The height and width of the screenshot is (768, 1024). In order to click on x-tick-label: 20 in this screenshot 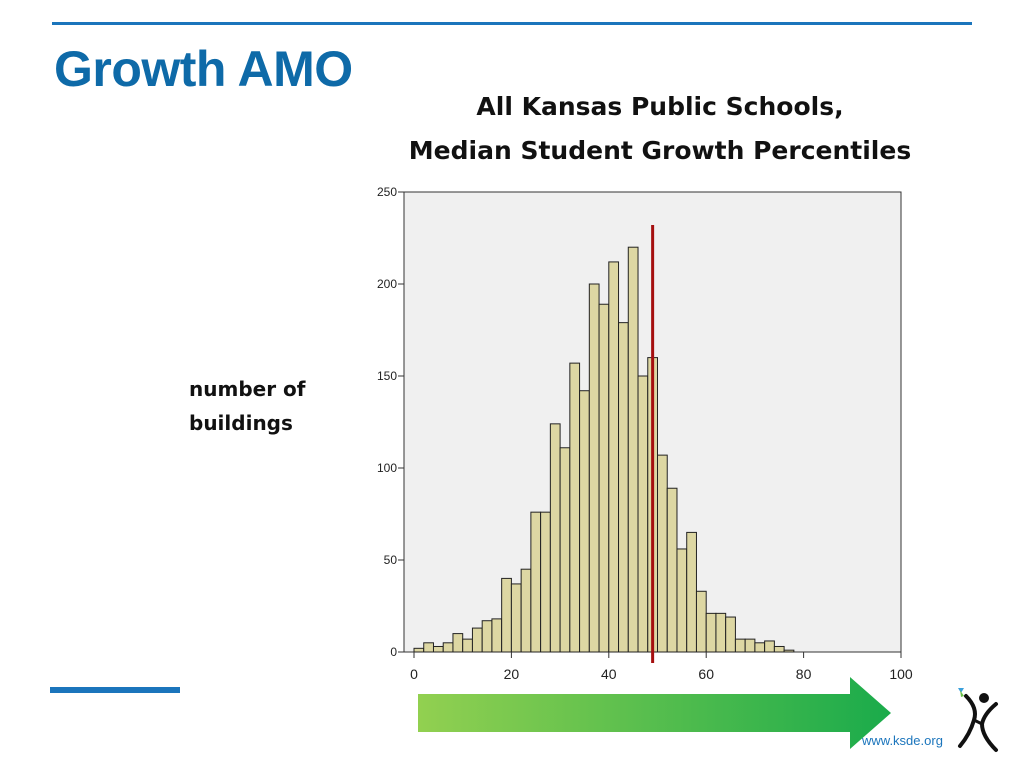, I will do `click(512, 674)`.